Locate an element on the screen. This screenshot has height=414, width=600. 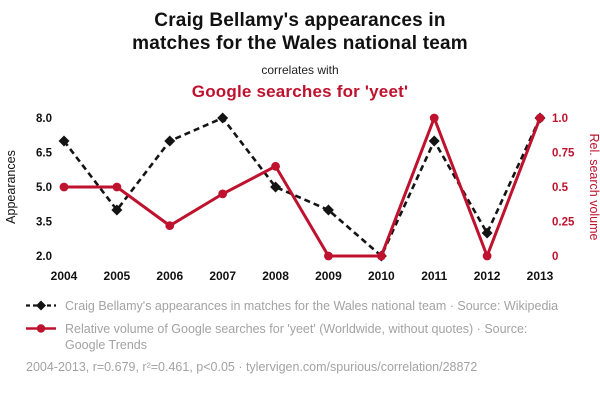
svg-text: 2007 is located at coordinates (222, 276).